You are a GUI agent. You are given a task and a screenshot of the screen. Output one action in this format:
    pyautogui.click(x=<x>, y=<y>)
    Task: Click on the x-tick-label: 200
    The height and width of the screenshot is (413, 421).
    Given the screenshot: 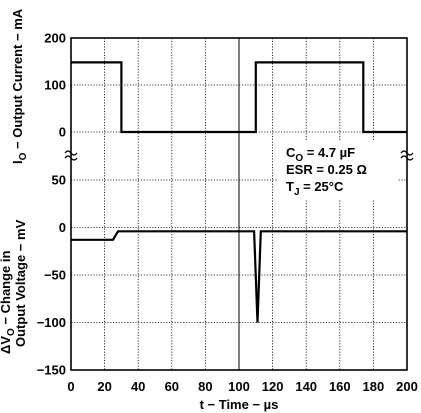 What is the action you would take?
    pyautogui.click(x=407, y=386)
    